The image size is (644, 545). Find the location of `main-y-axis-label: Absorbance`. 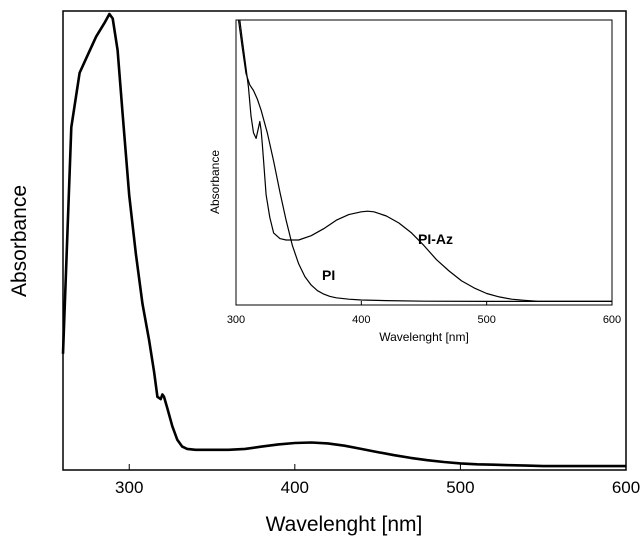

main-y-axis-label: Absorbance is located at coordinates (19, 241).